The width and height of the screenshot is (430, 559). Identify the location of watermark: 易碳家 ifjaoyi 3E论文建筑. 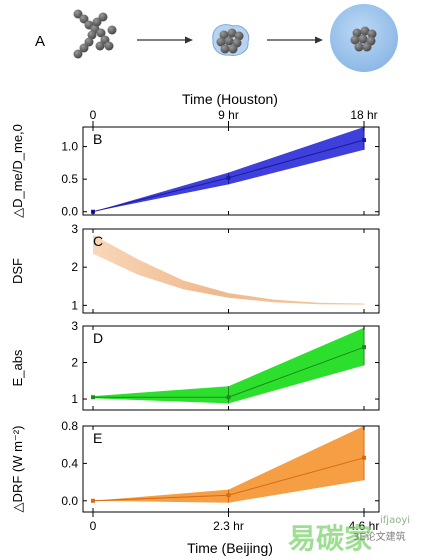
(349, 535).